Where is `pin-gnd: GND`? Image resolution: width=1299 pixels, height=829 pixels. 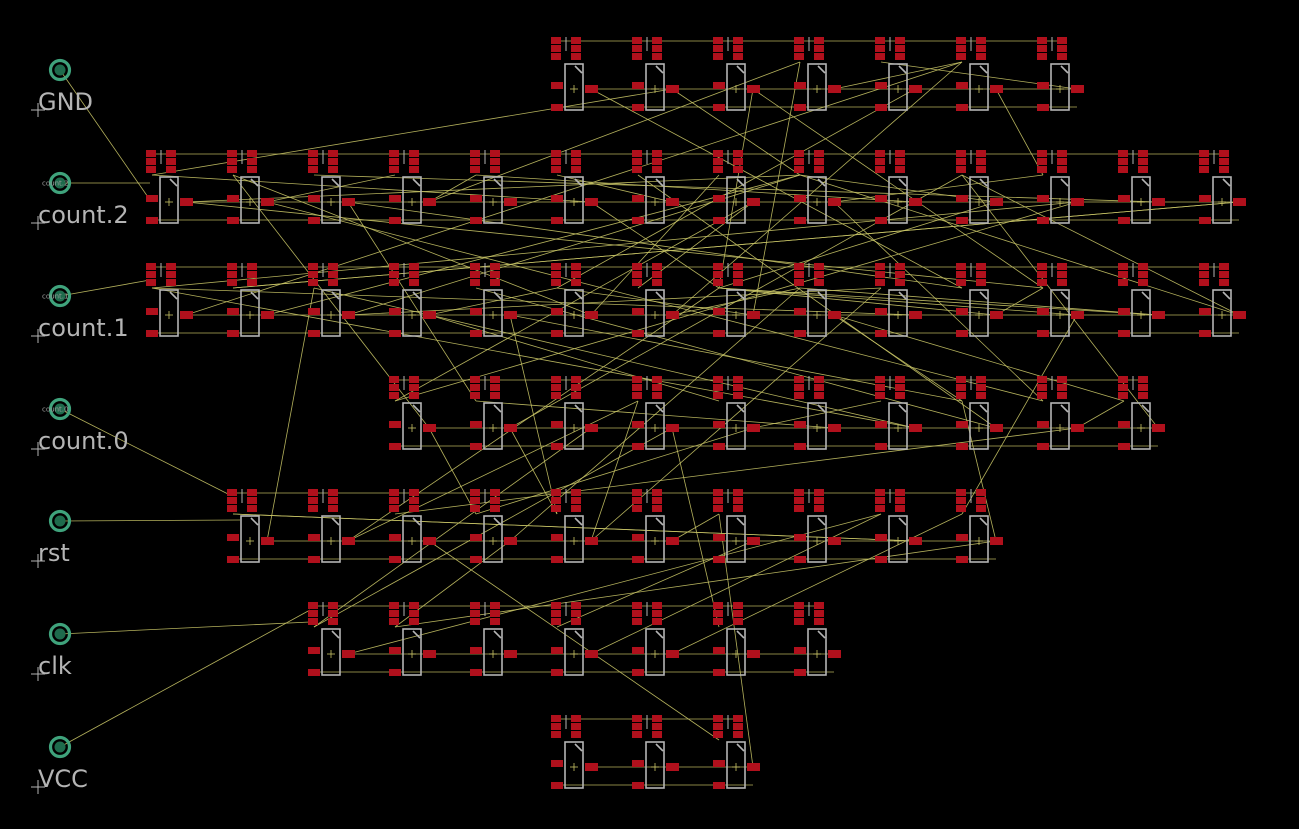
pin-gnd: GND is located at coordinates (65, 87).